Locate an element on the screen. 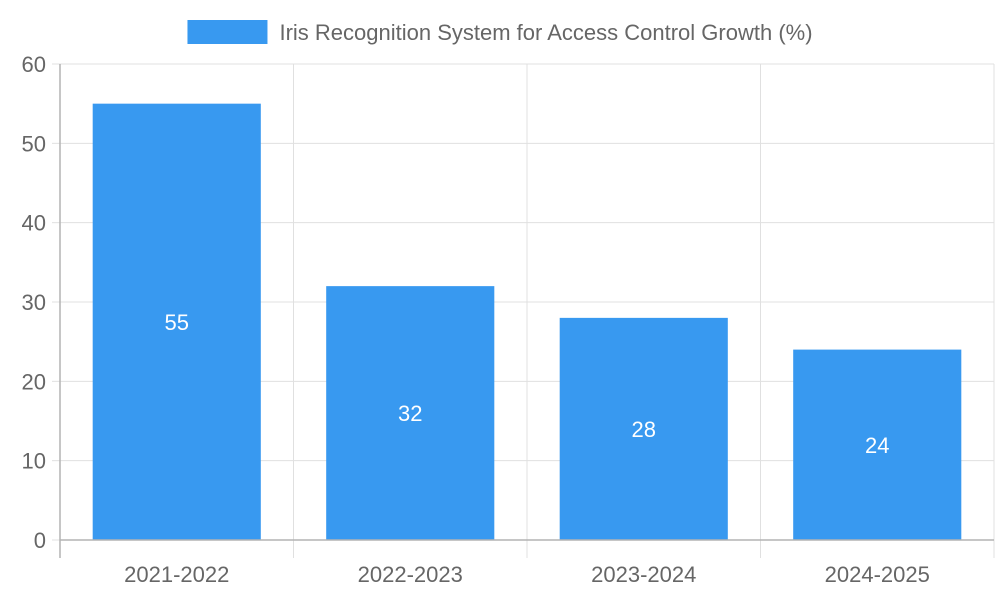 The width and height of the screenshot is (1000, 600). data-label: 24 is located at coordinates (877, 445).